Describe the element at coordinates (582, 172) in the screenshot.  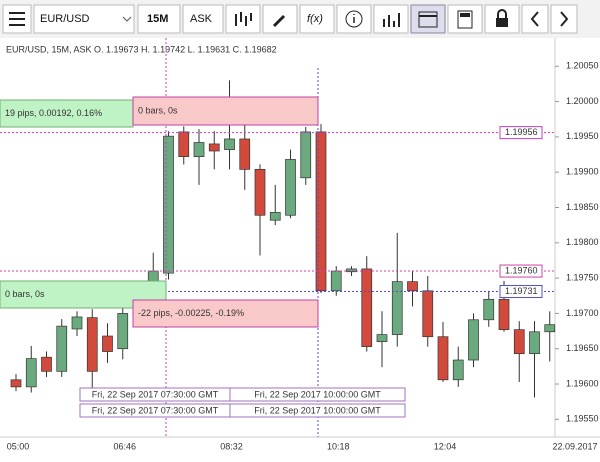
I see `y-tick-label: 1.19900` at that location.